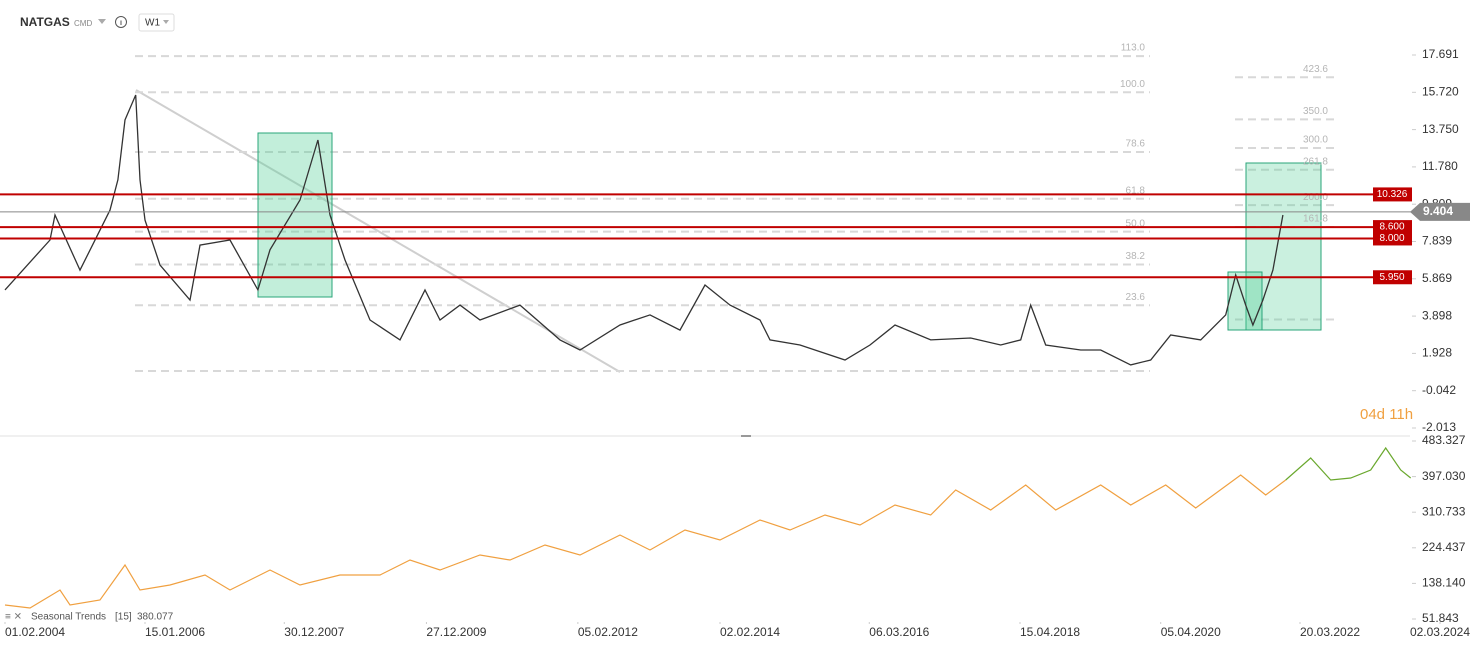  I want to click on fib-level-label: 200.0, so click(1315, 197).